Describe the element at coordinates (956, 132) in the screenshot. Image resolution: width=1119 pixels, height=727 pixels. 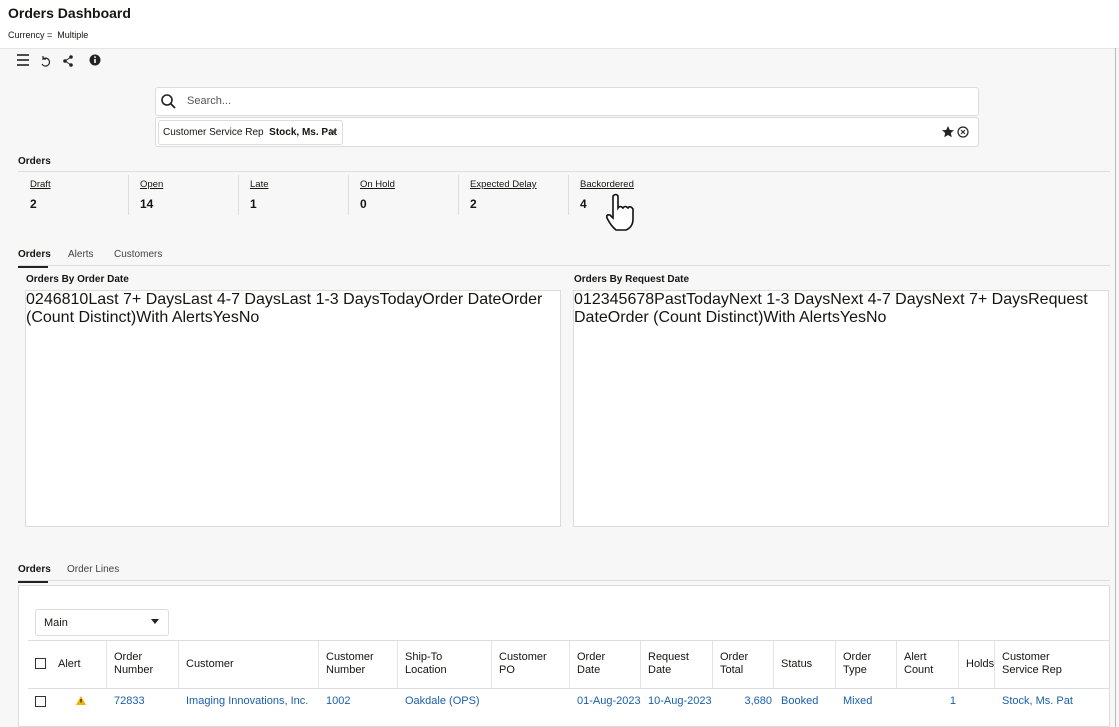
I see `filter-actions` at that location.